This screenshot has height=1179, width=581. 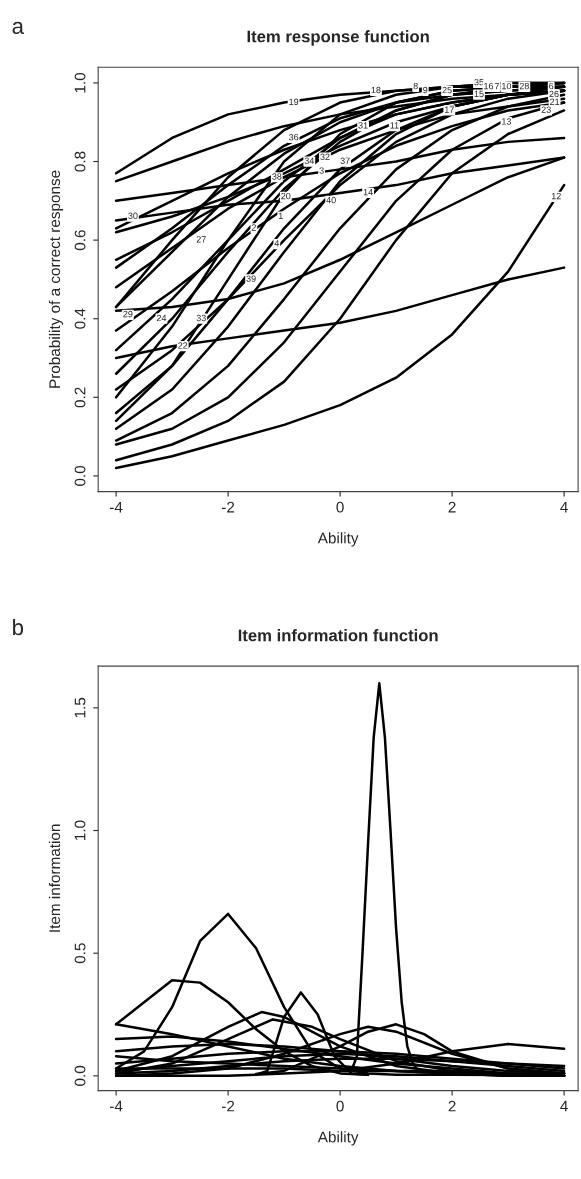 I want to click on annotation: 17, so click(x=449, y=109).